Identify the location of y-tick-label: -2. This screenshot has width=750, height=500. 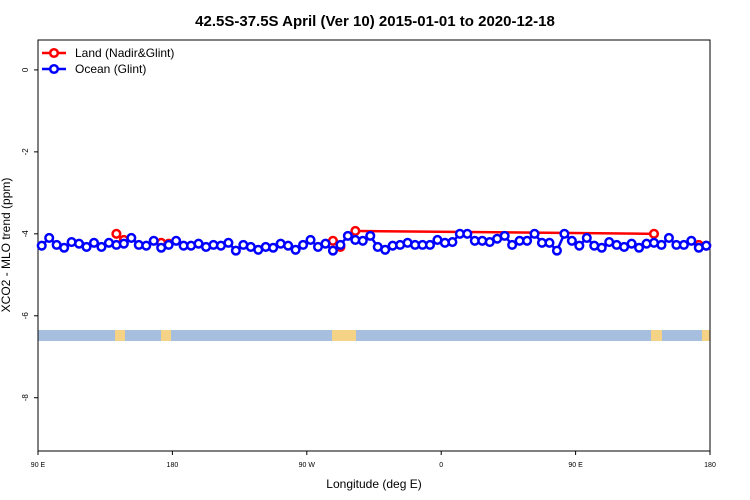
(25, 152).